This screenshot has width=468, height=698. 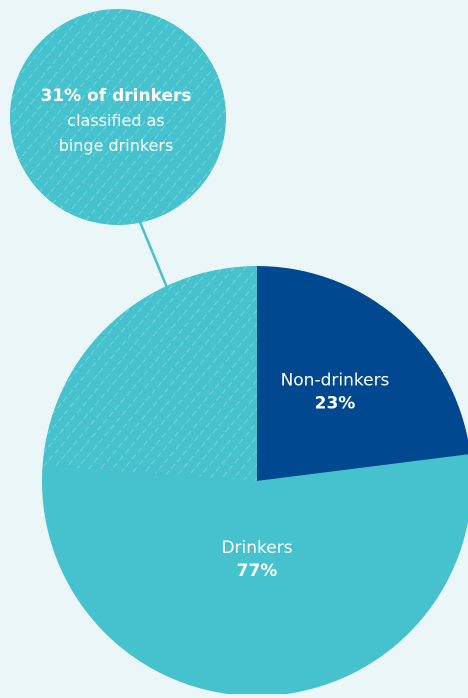 What do you see at coordinates (149, 373) in the screenshot?
I see `pie-slice-binge-subset` at bounding box center [149, 373].